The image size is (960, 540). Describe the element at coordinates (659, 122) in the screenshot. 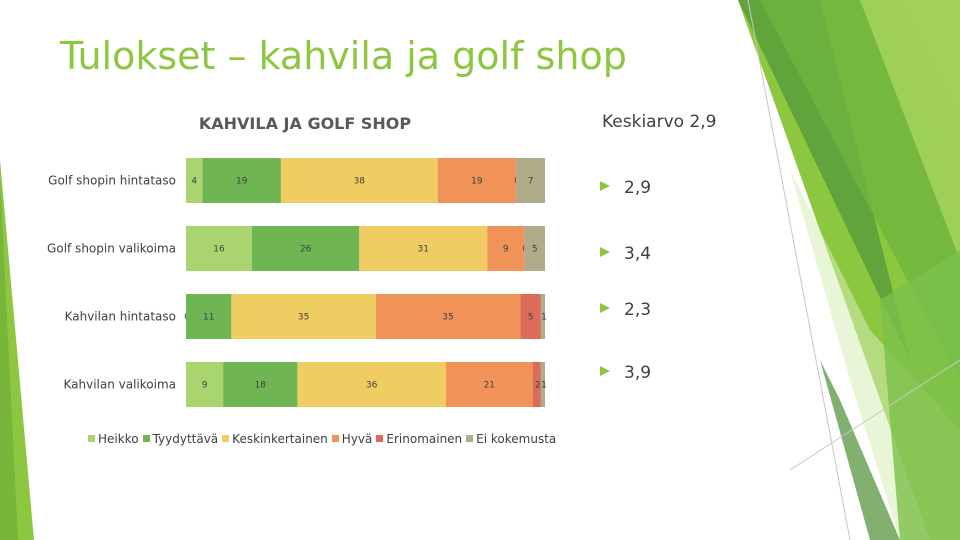

I see `average-header: Keskiarvo 2,9` at that location.